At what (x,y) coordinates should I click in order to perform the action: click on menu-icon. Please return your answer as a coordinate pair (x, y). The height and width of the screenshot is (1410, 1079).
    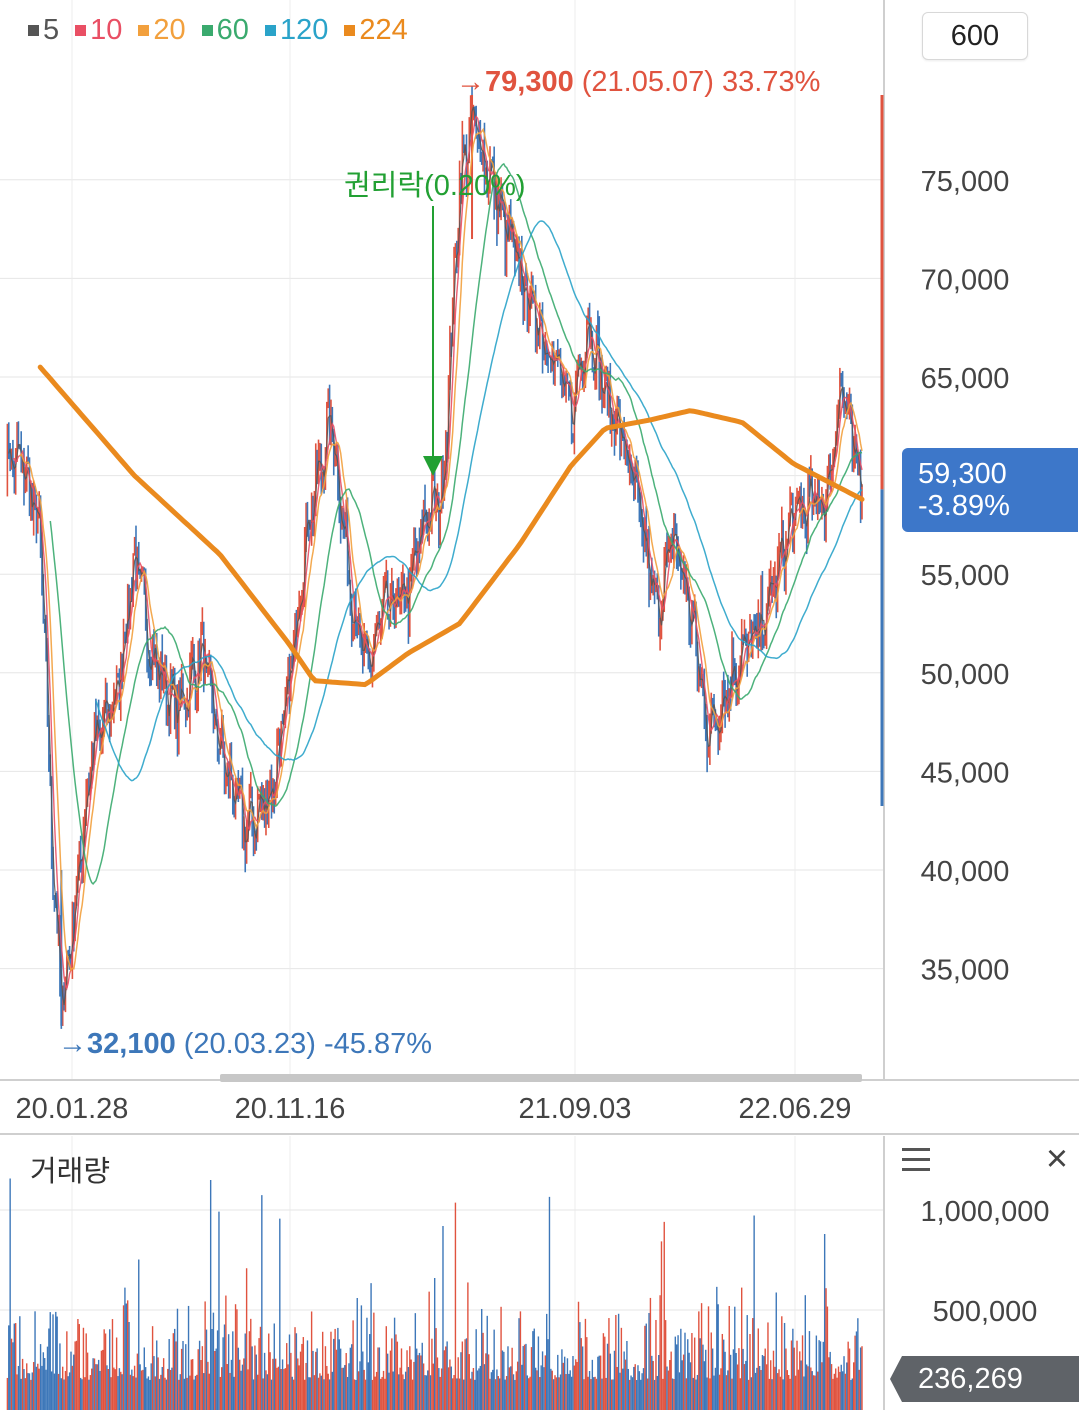
    Looking at the image, I should click on (916, 1160).